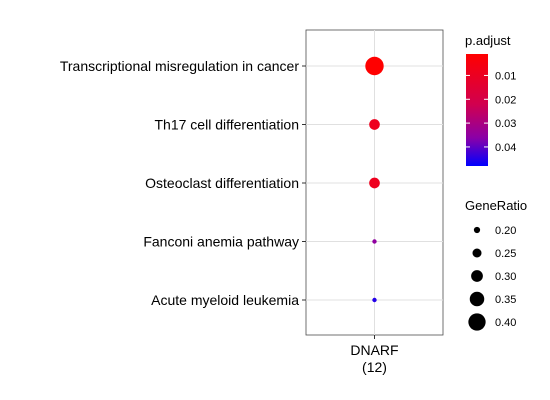 The height and width of the screenshot is (400, 550). What do you see at coordinates (225, 300) in the screenshot?
I see `y-tick-label: Acute myeloid leukemia` at bounding box center [225, 300].